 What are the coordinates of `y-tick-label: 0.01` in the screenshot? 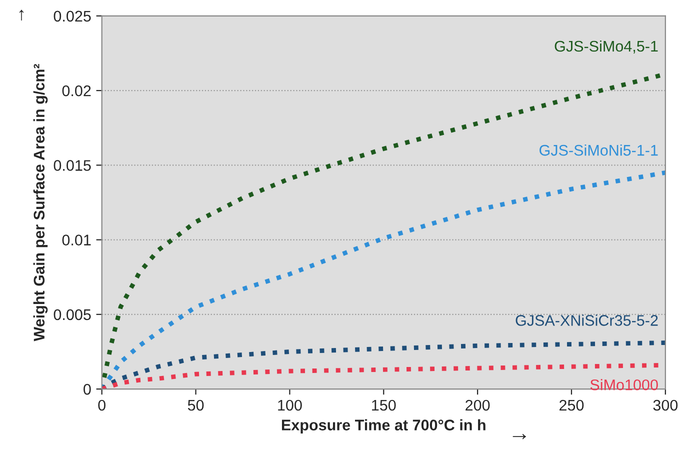 It's located at (76, 240).